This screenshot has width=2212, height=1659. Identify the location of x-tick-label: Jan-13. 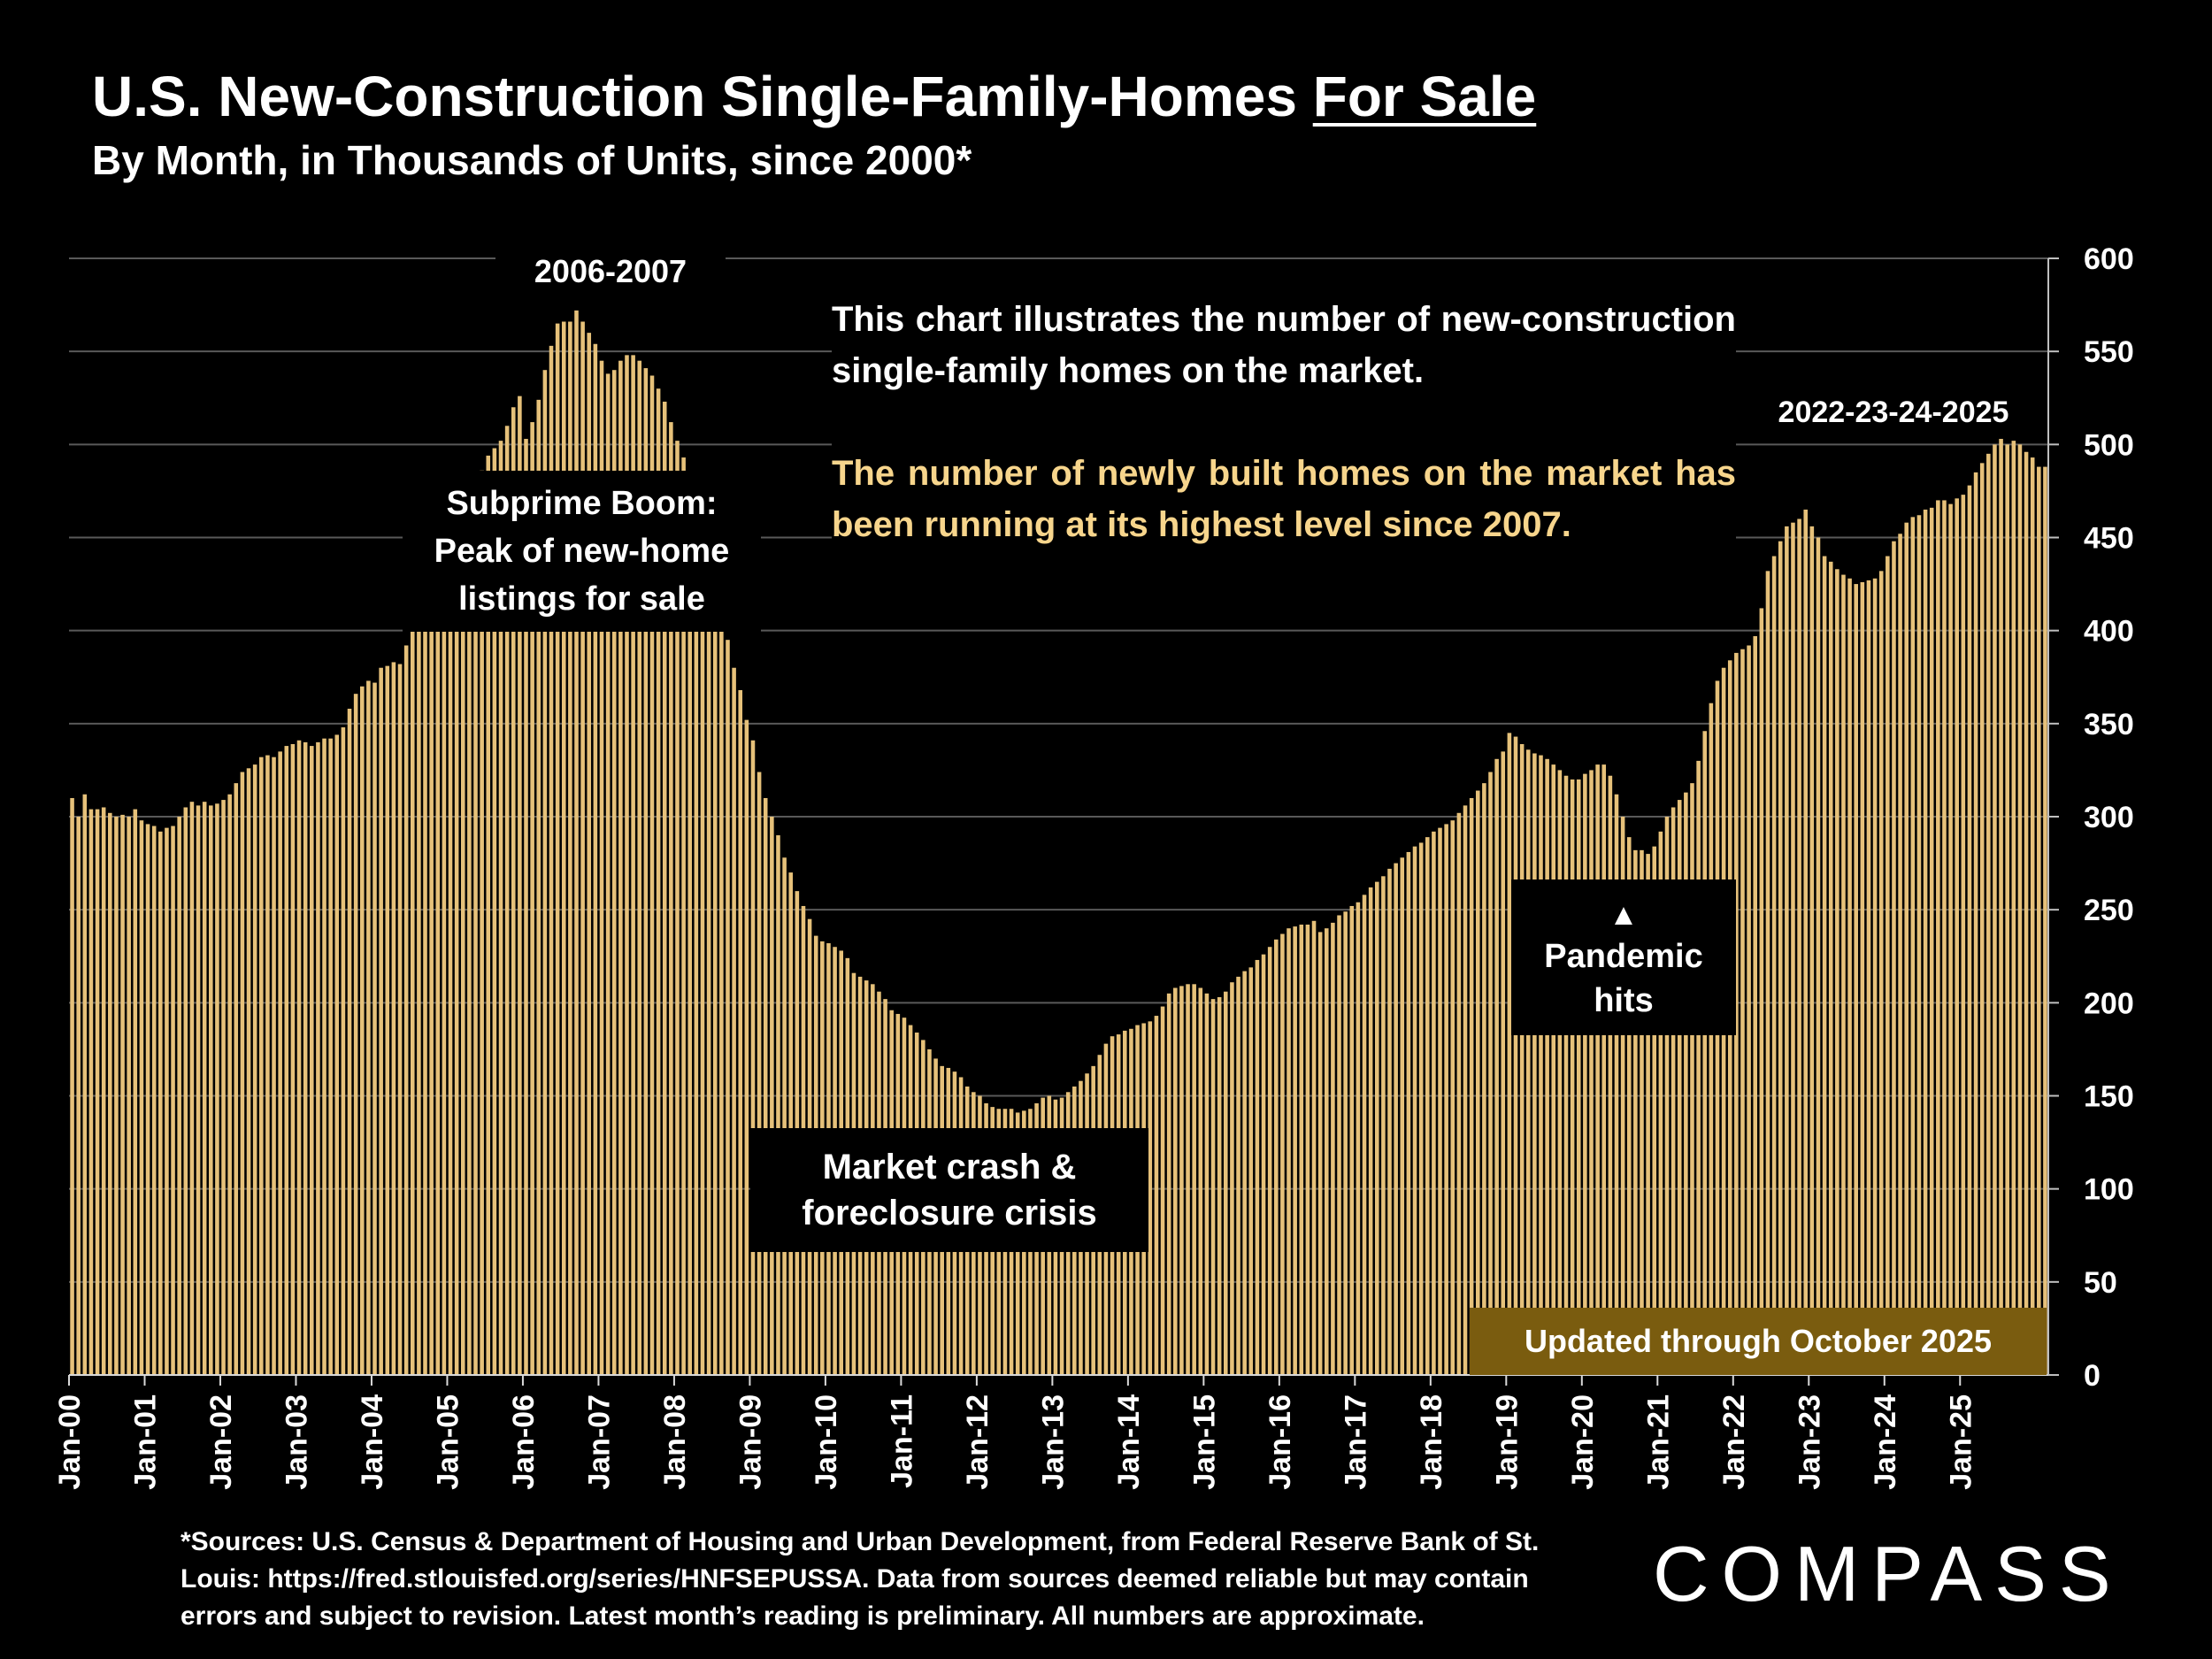
(1053, 1442).